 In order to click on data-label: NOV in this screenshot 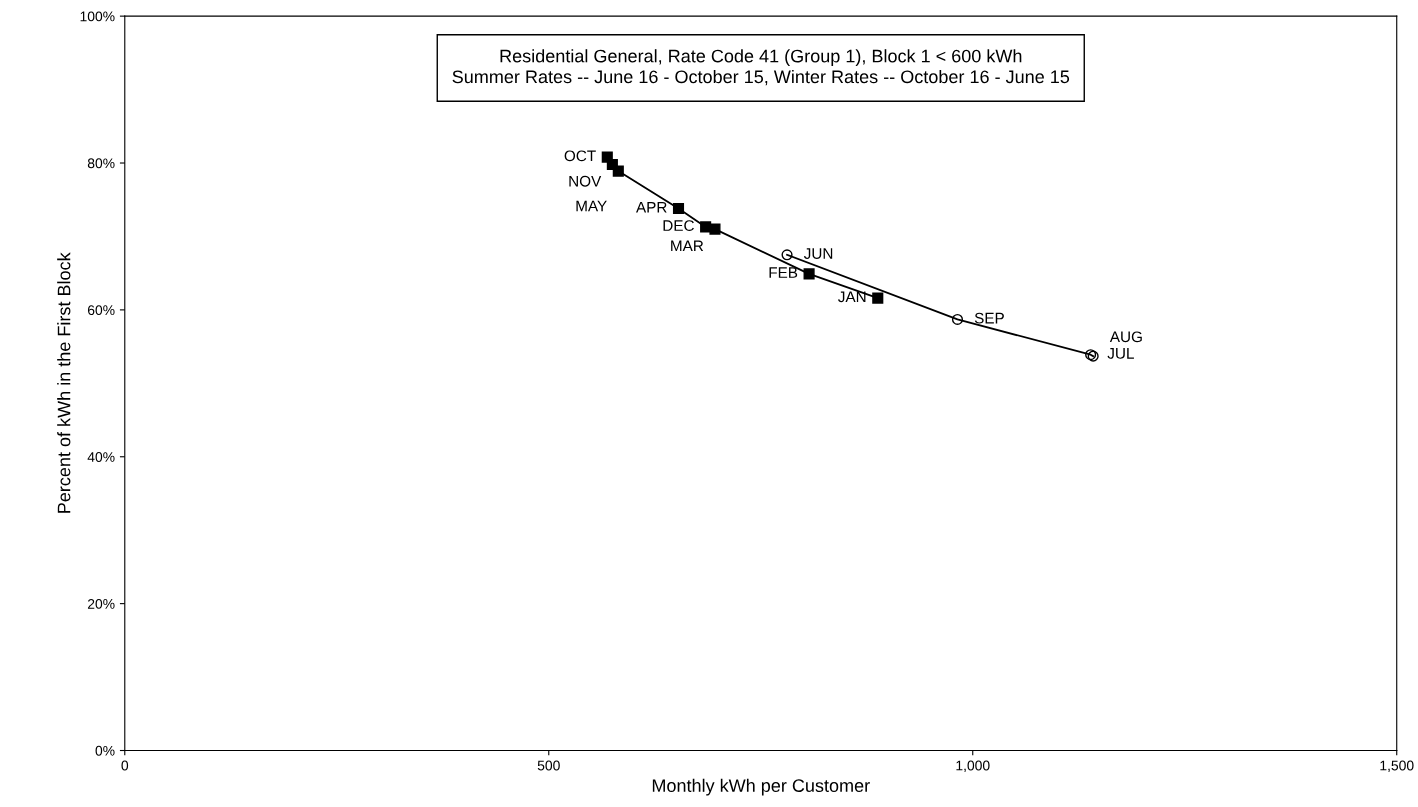, I will do `click(585, 181)`.